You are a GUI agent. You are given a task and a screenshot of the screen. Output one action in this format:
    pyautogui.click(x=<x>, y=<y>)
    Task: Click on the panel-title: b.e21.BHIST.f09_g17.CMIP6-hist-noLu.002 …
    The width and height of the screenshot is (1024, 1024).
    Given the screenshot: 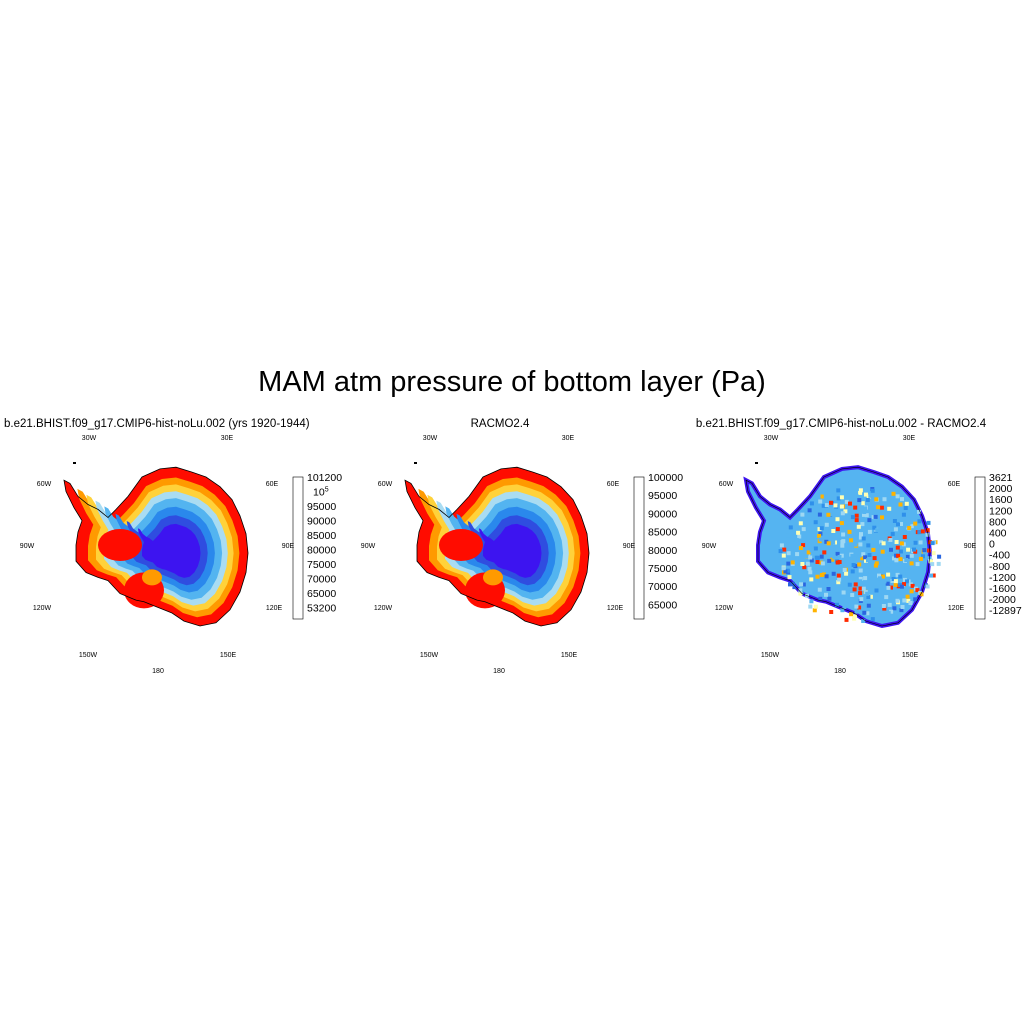 What is the action you would take?
    pyautogui.click(x=841, y=424)
    